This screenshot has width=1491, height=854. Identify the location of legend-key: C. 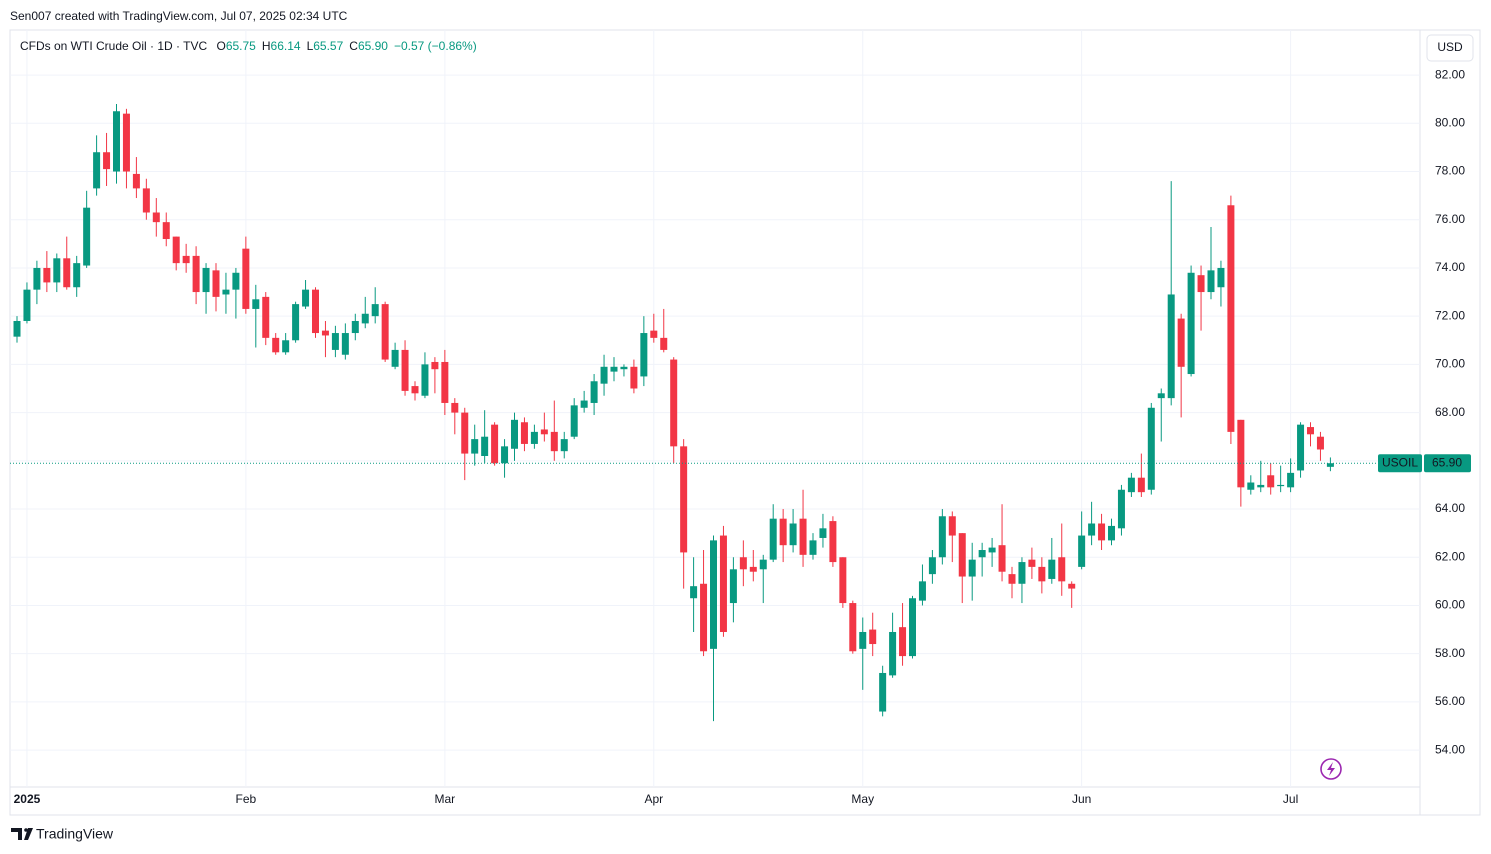
(353, 46).